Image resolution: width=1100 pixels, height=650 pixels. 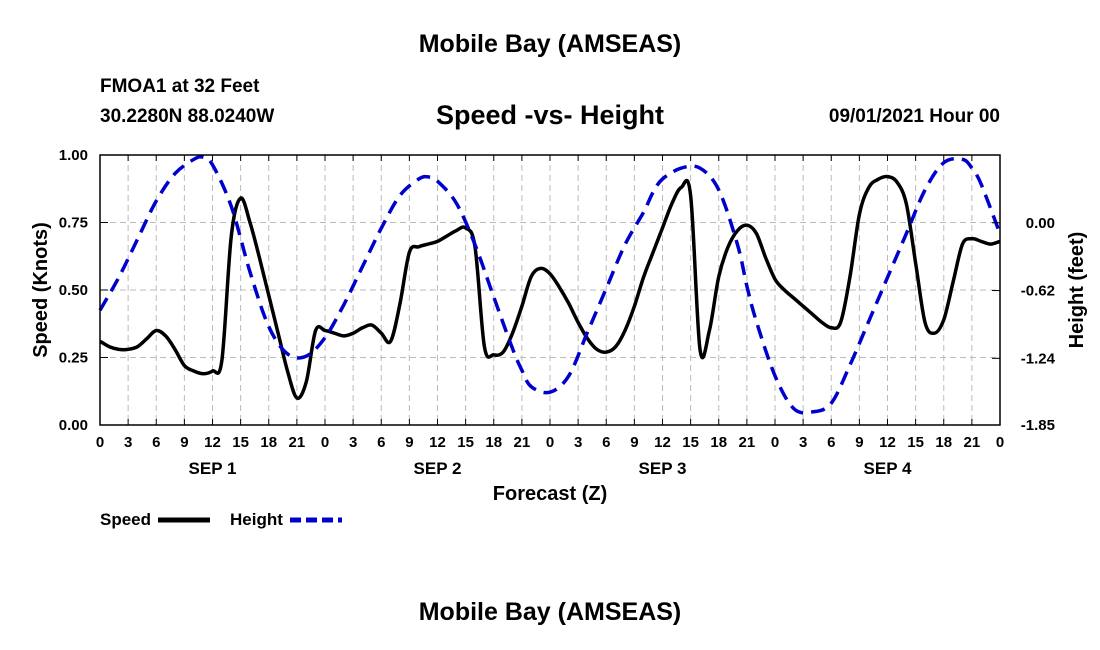 What do you see at coordinates (125, 519) in the screenshot?
I see `legend-label-speed: Speed` at bounding box center [125, 519].